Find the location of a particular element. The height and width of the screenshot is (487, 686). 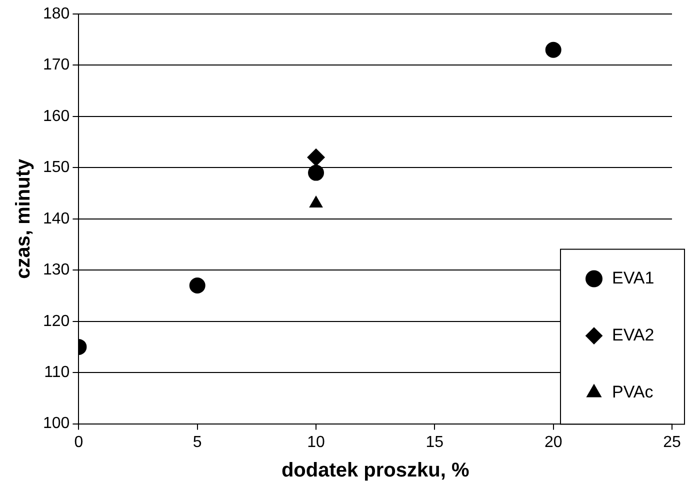

y-axis-title: czas, minuty is located at coordinates (23, 218).